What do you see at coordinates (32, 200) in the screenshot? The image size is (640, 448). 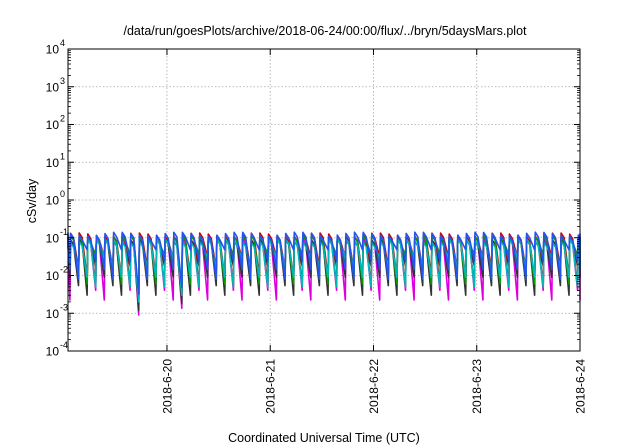 I see `y-axis-label: cSv/day` at bounding box center [32, 200].